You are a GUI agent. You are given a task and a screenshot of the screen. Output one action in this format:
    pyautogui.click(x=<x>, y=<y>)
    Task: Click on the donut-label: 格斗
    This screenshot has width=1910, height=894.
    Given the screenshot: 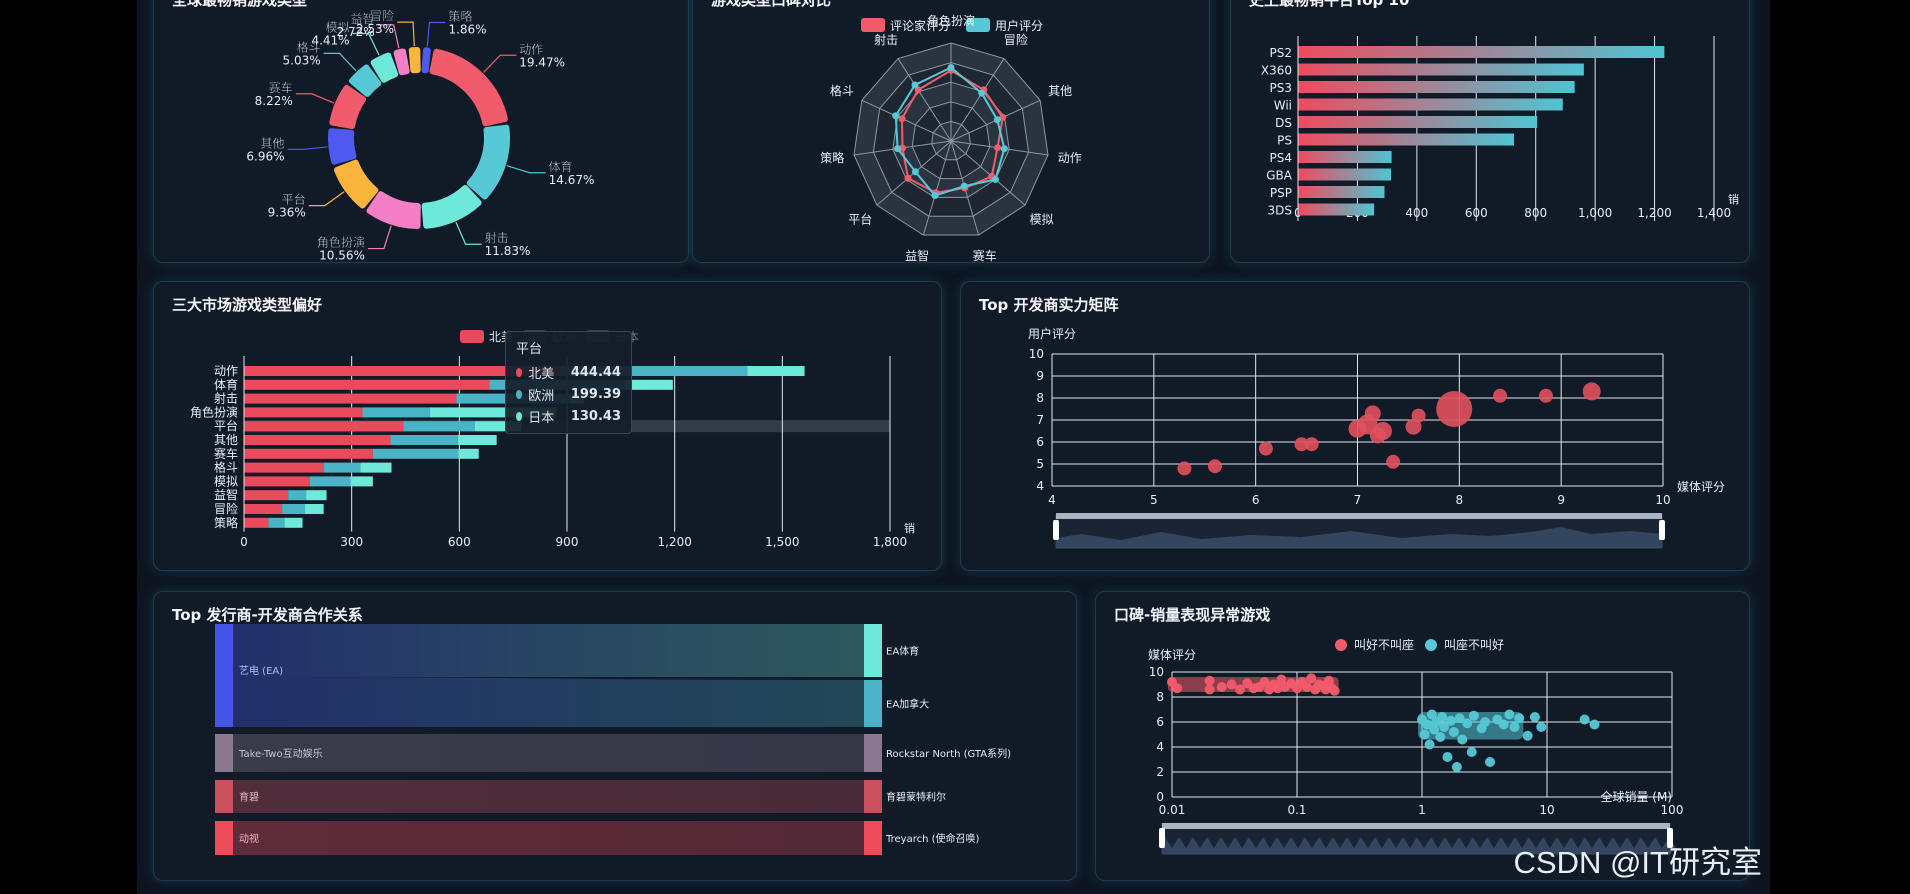 What is the action you would take?
    pyautogui.click(x=309, y=46)
    